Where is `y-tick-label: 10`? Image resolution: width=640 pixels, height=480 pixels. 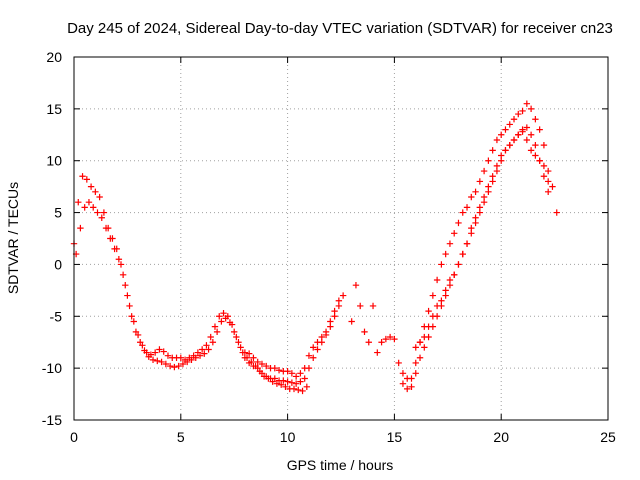
y-tick-label: 10 is located at coordinates (54, 161).